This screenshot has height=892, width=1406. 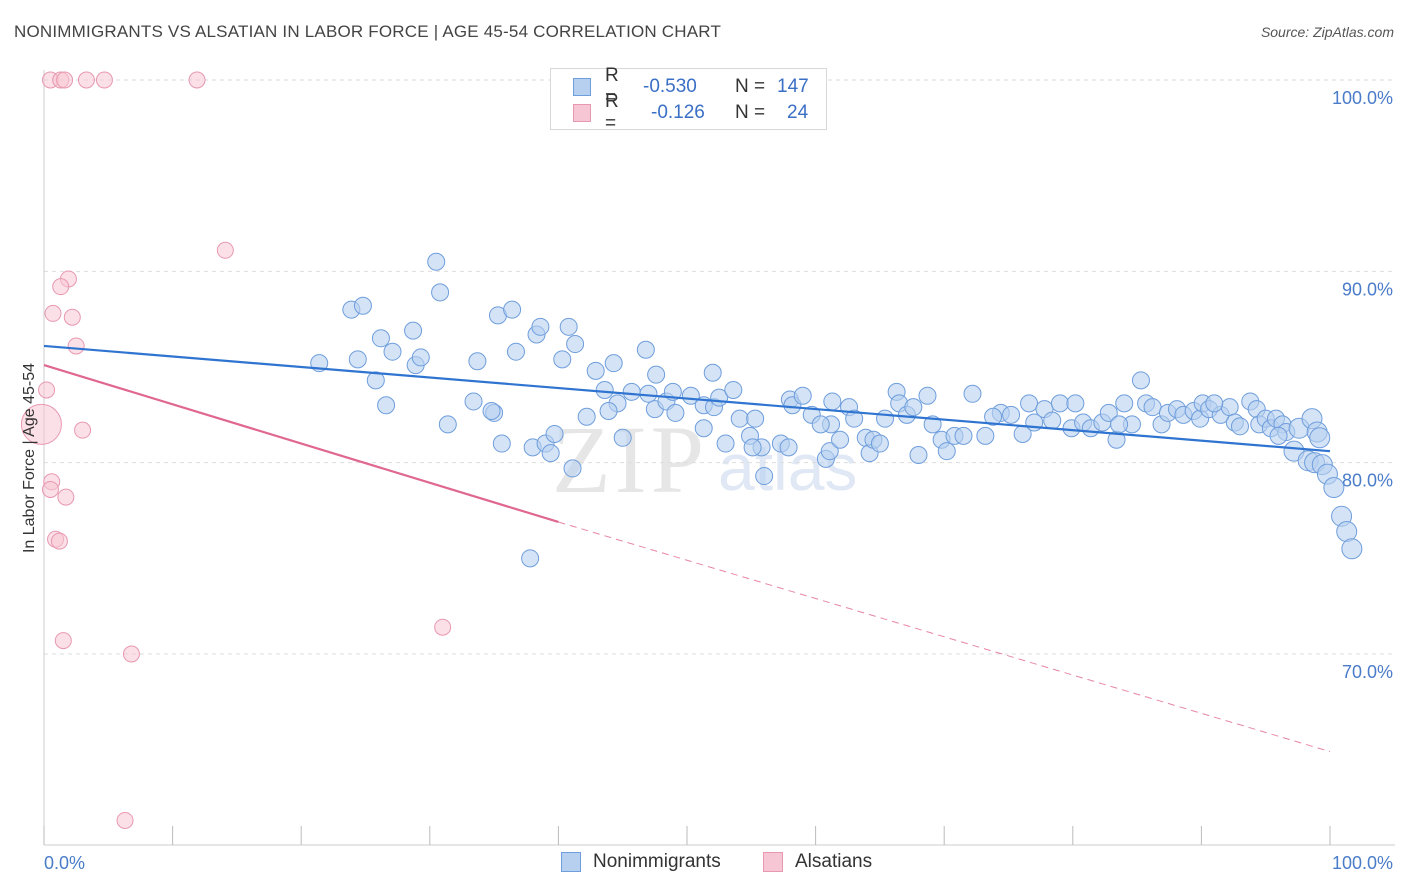 What do you see at coordinates (1367, 289) in the screenshot?
I see `y-tick-label: 90.0%` at bounding box center [1367, 289].